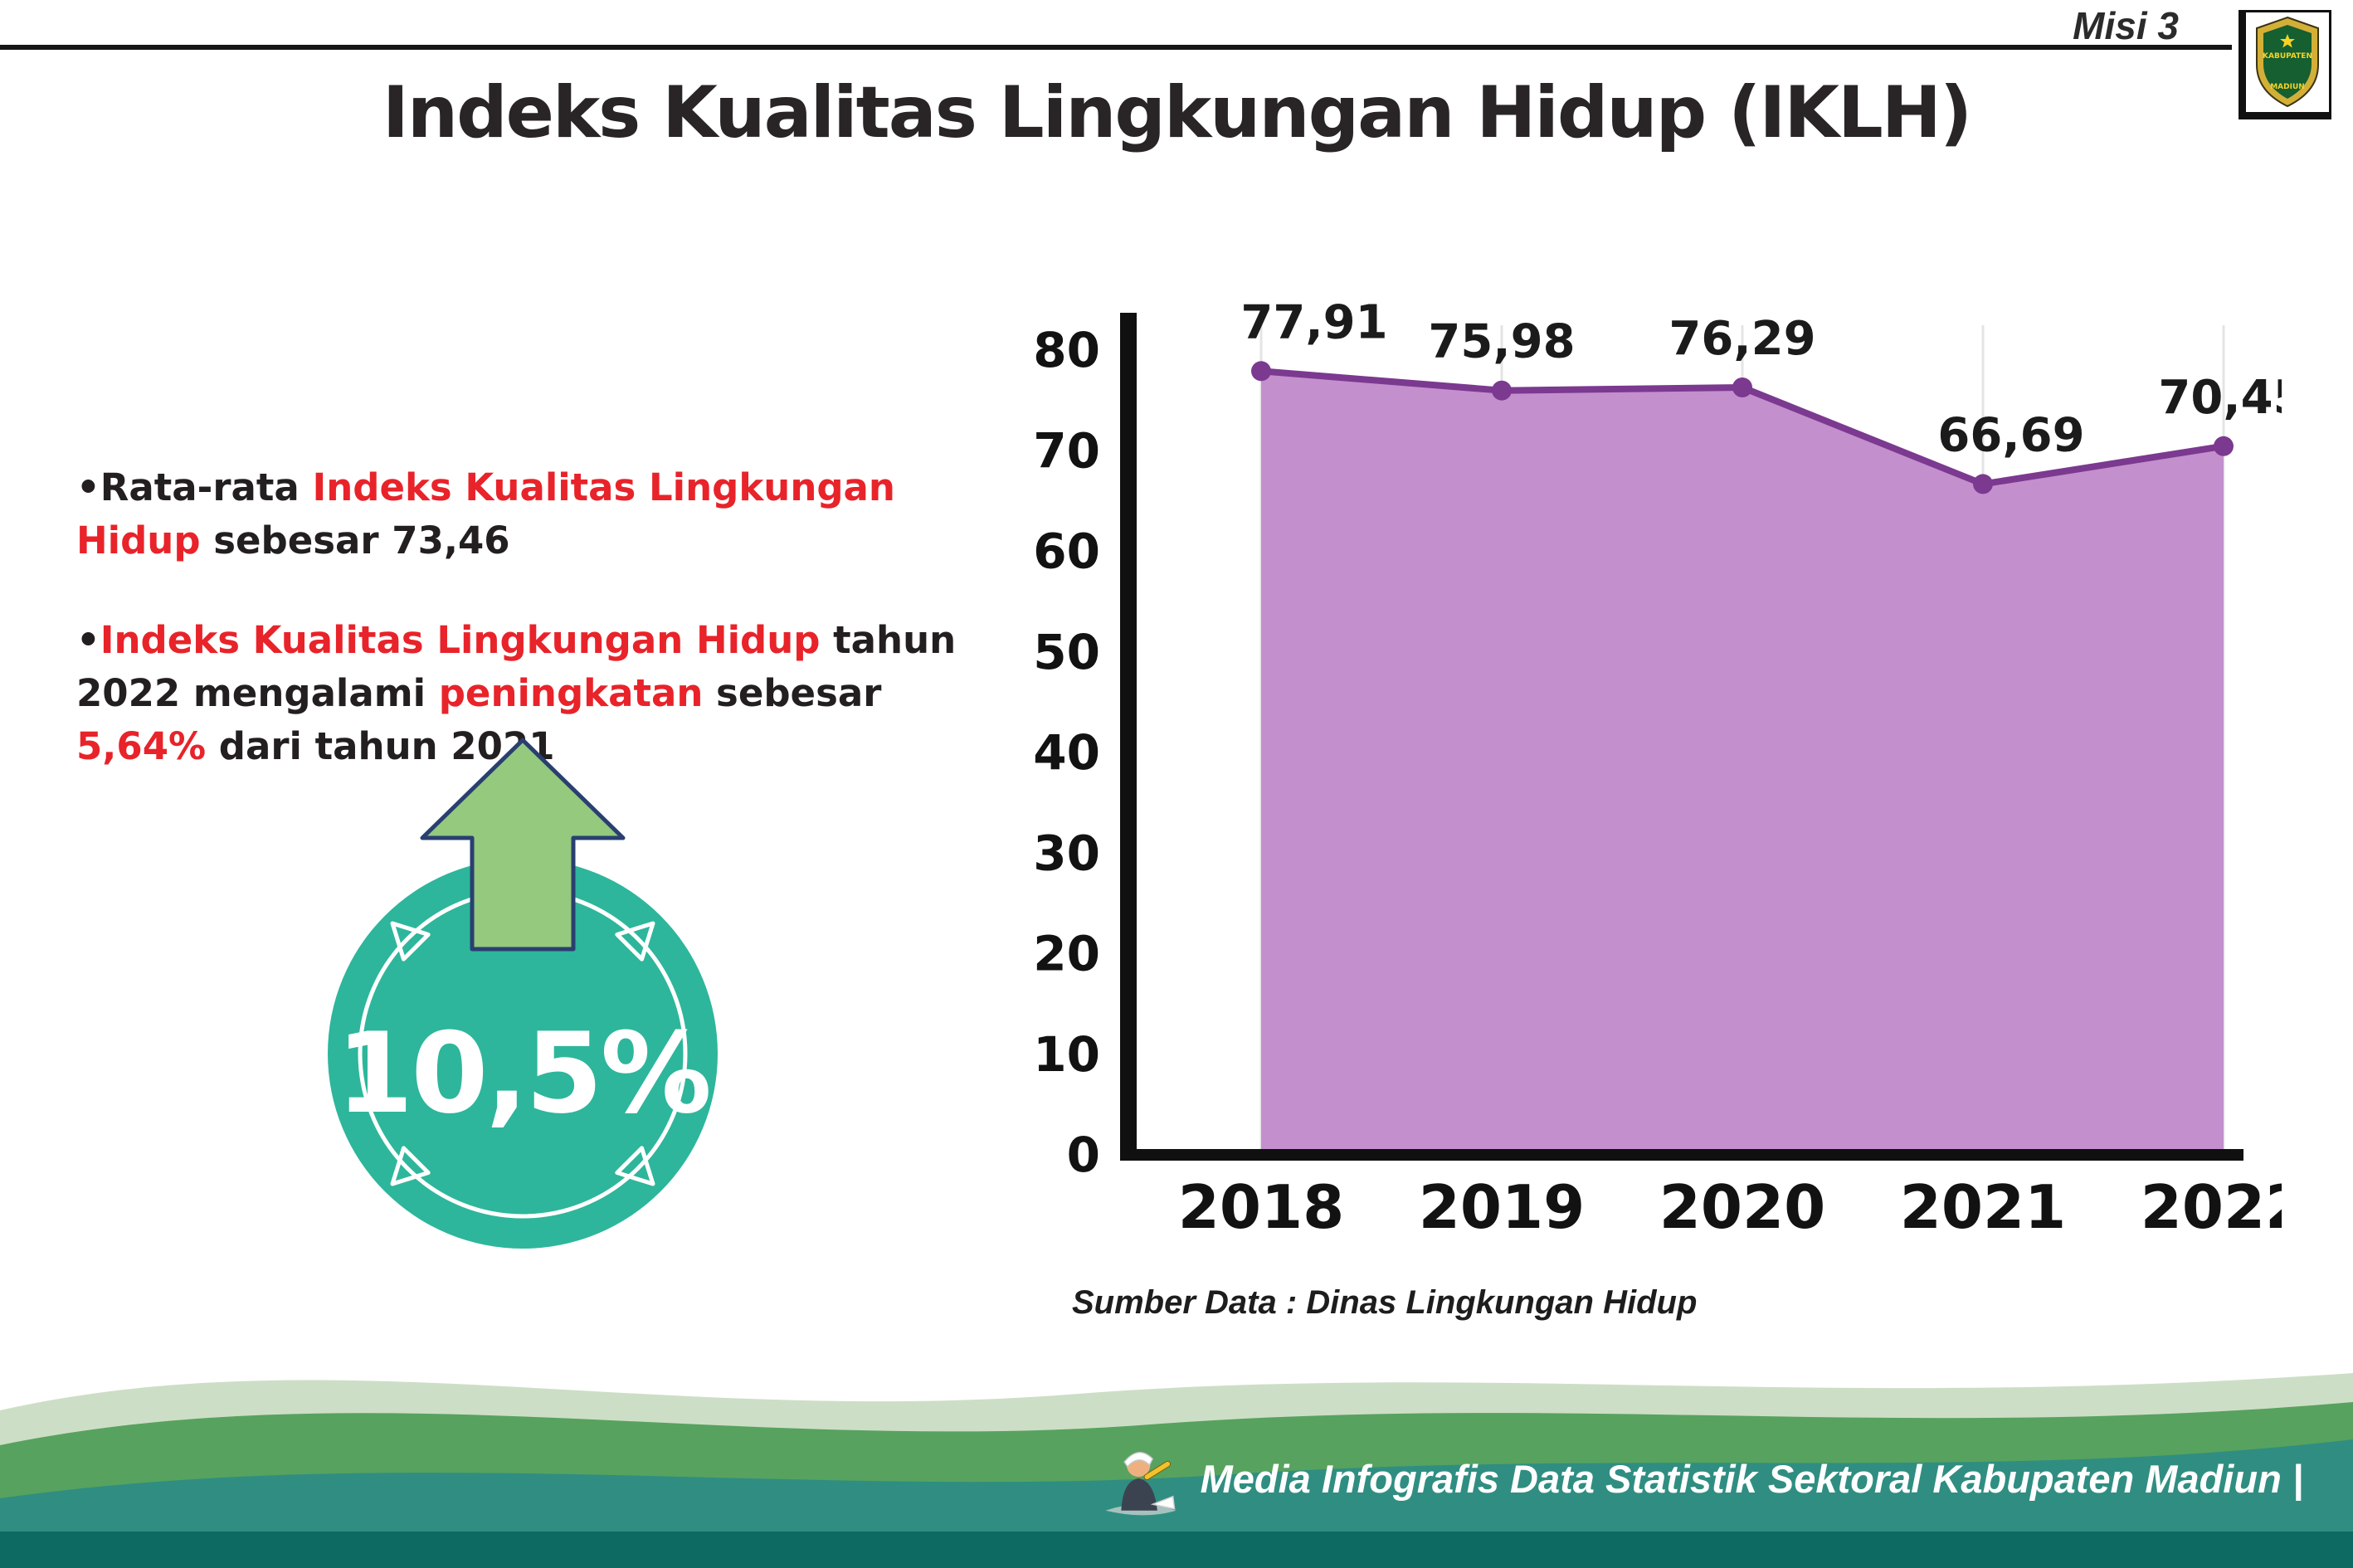  I want to click on up-arrow-icon, so click(523, 845).